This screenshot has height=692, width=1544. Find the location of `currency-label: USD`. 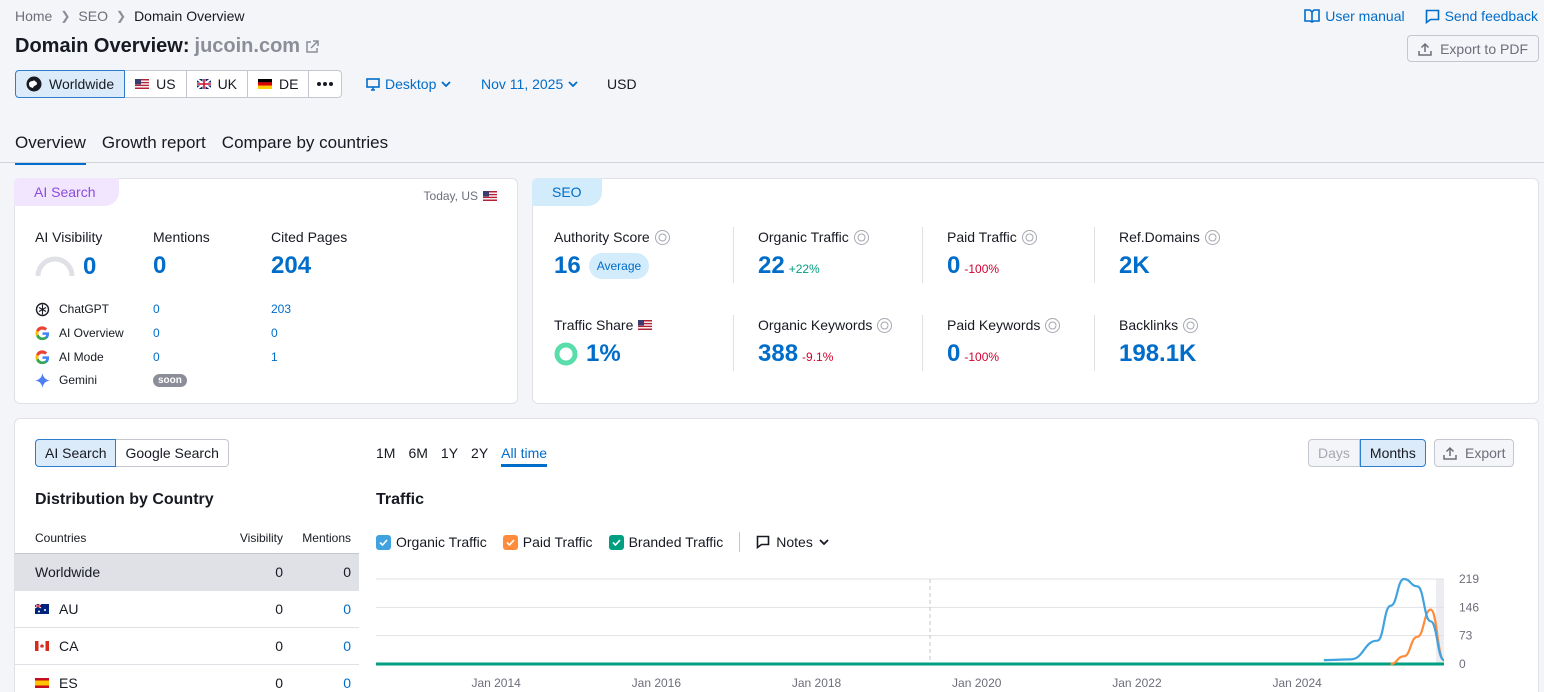

currency-label: USD is located at coordinates (622, 84).